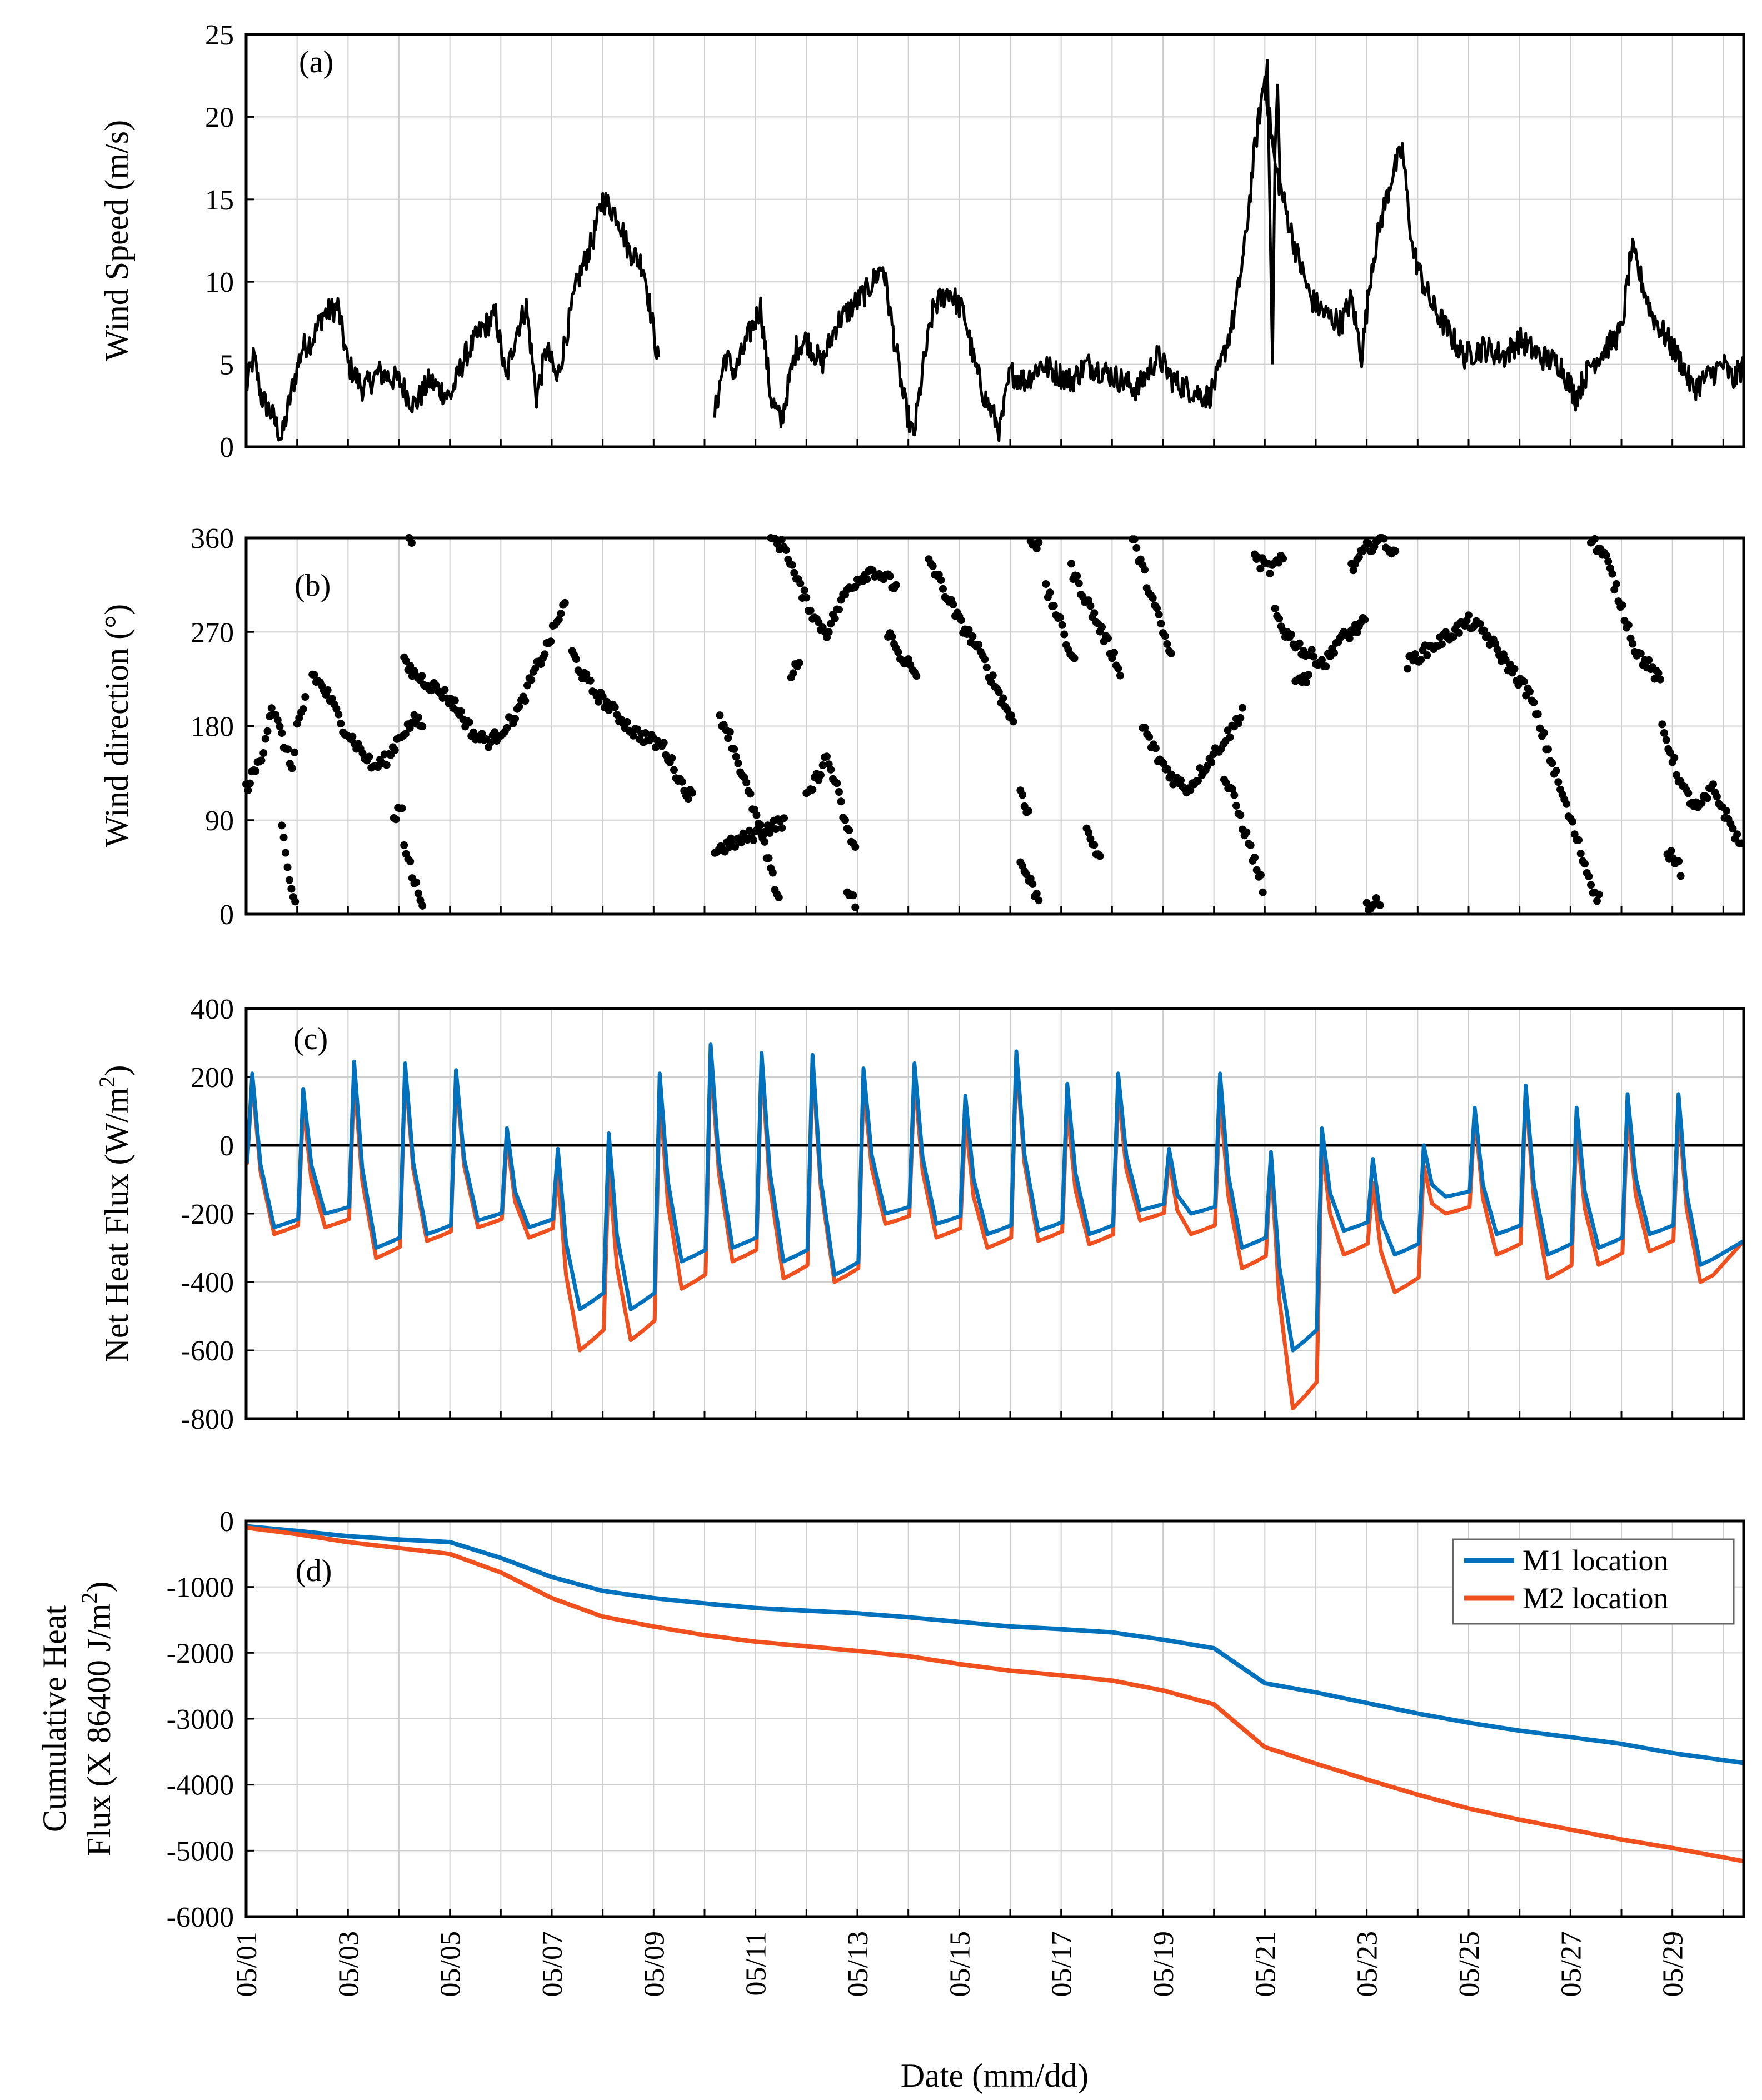 Image resolution: width=1762 pixels, height=2100 pixels. I want to click on y-tick-label: -3000, so click(201, 1719).